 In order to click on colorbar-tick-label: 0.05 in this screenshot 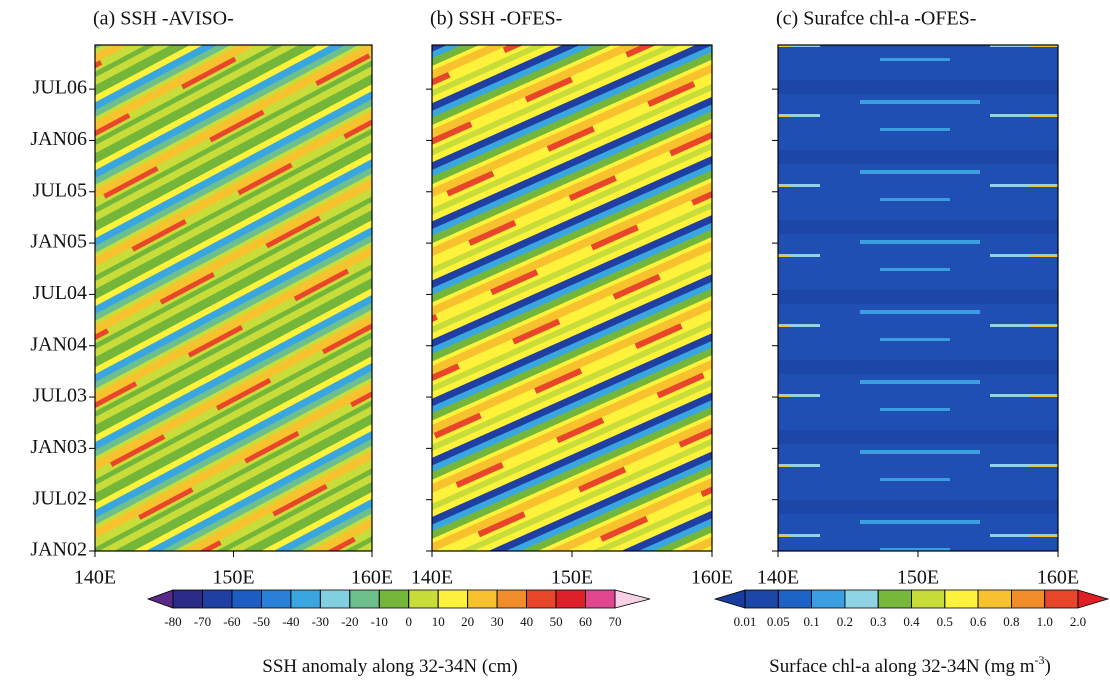, I will do `click(778, 621)`.